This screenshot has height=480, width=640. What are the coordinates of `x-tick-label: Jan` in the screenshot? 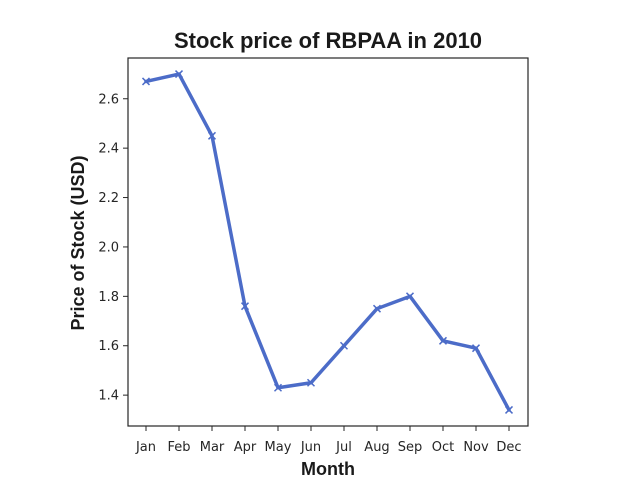 It's located at (145, 447).